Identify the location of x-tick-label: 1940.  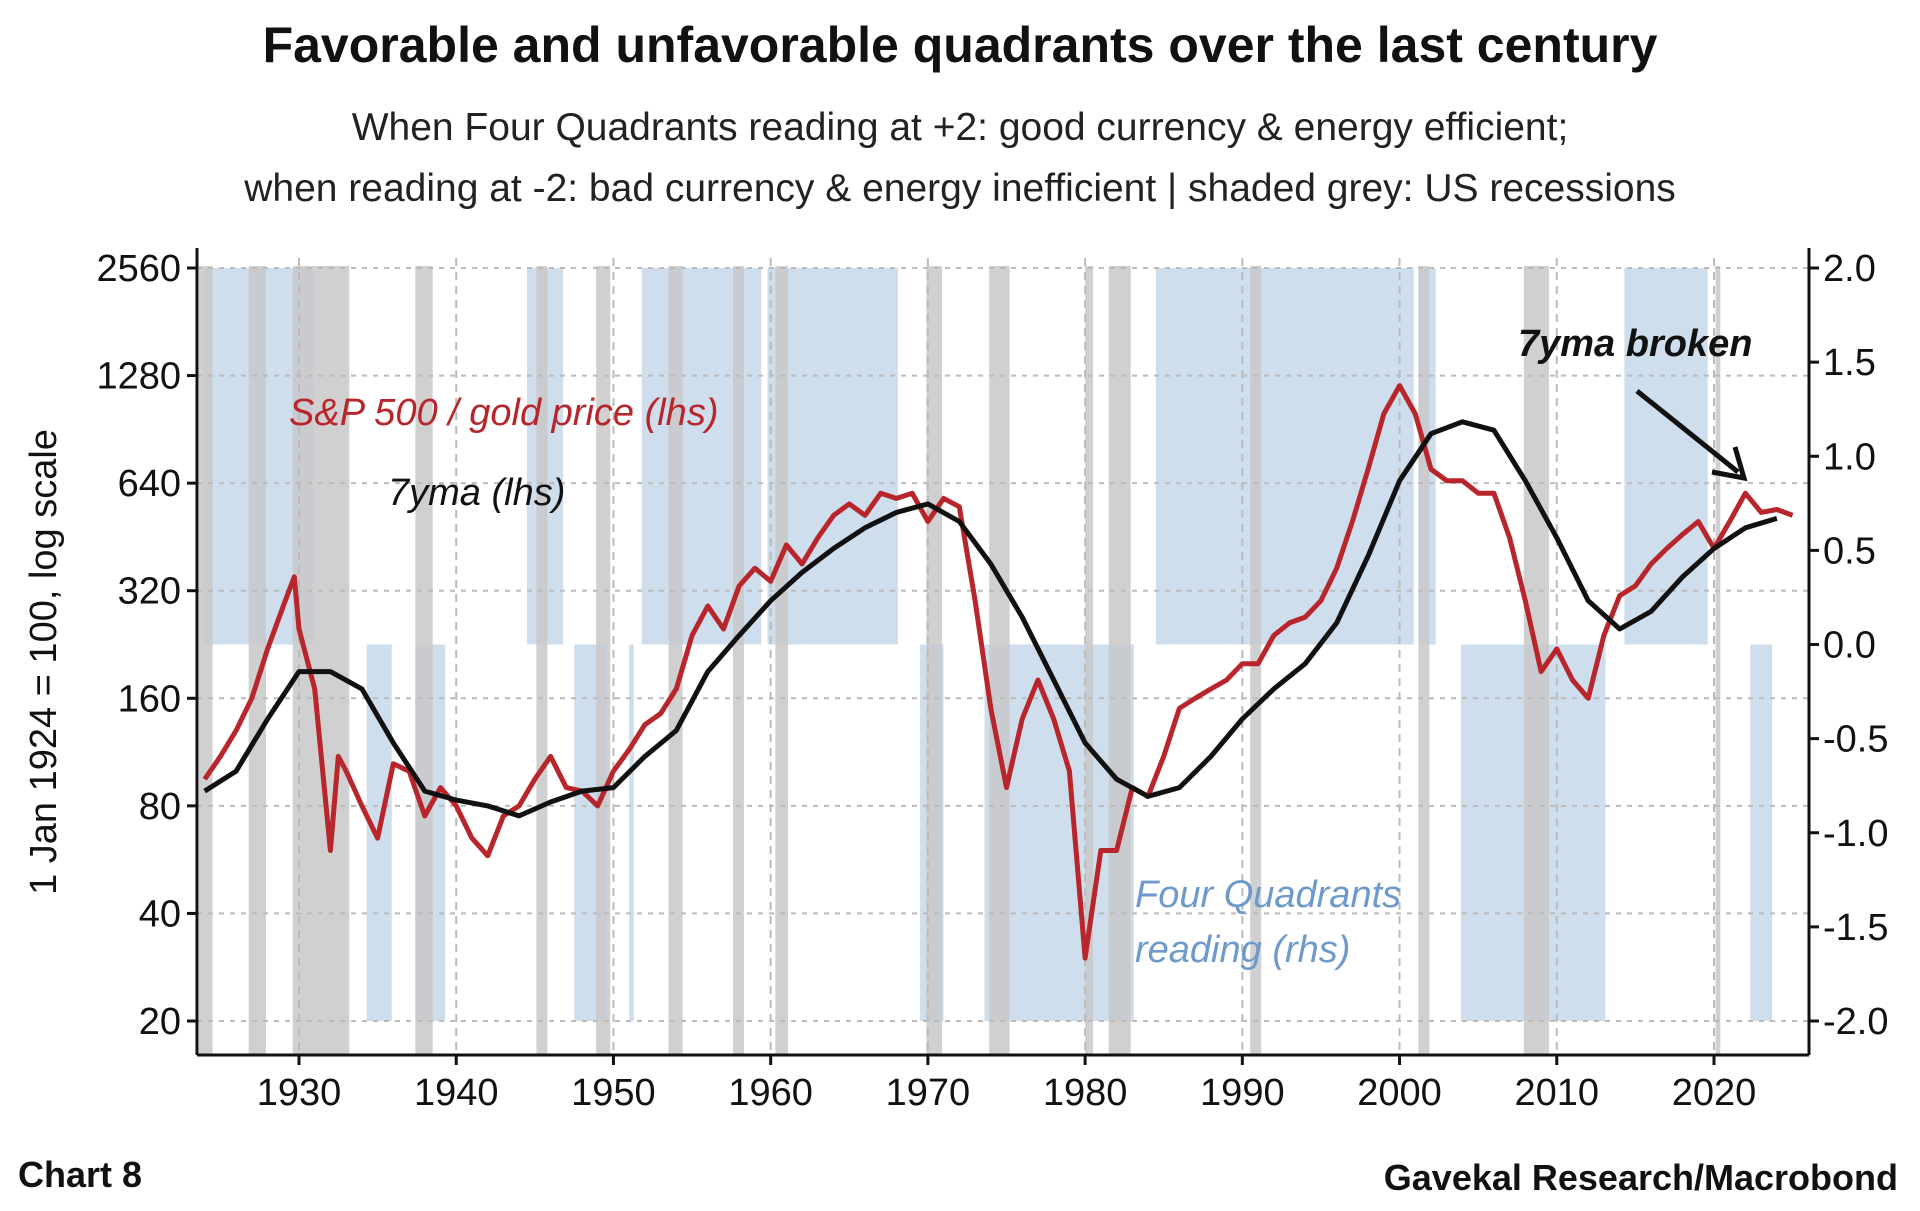
(456, 1093).